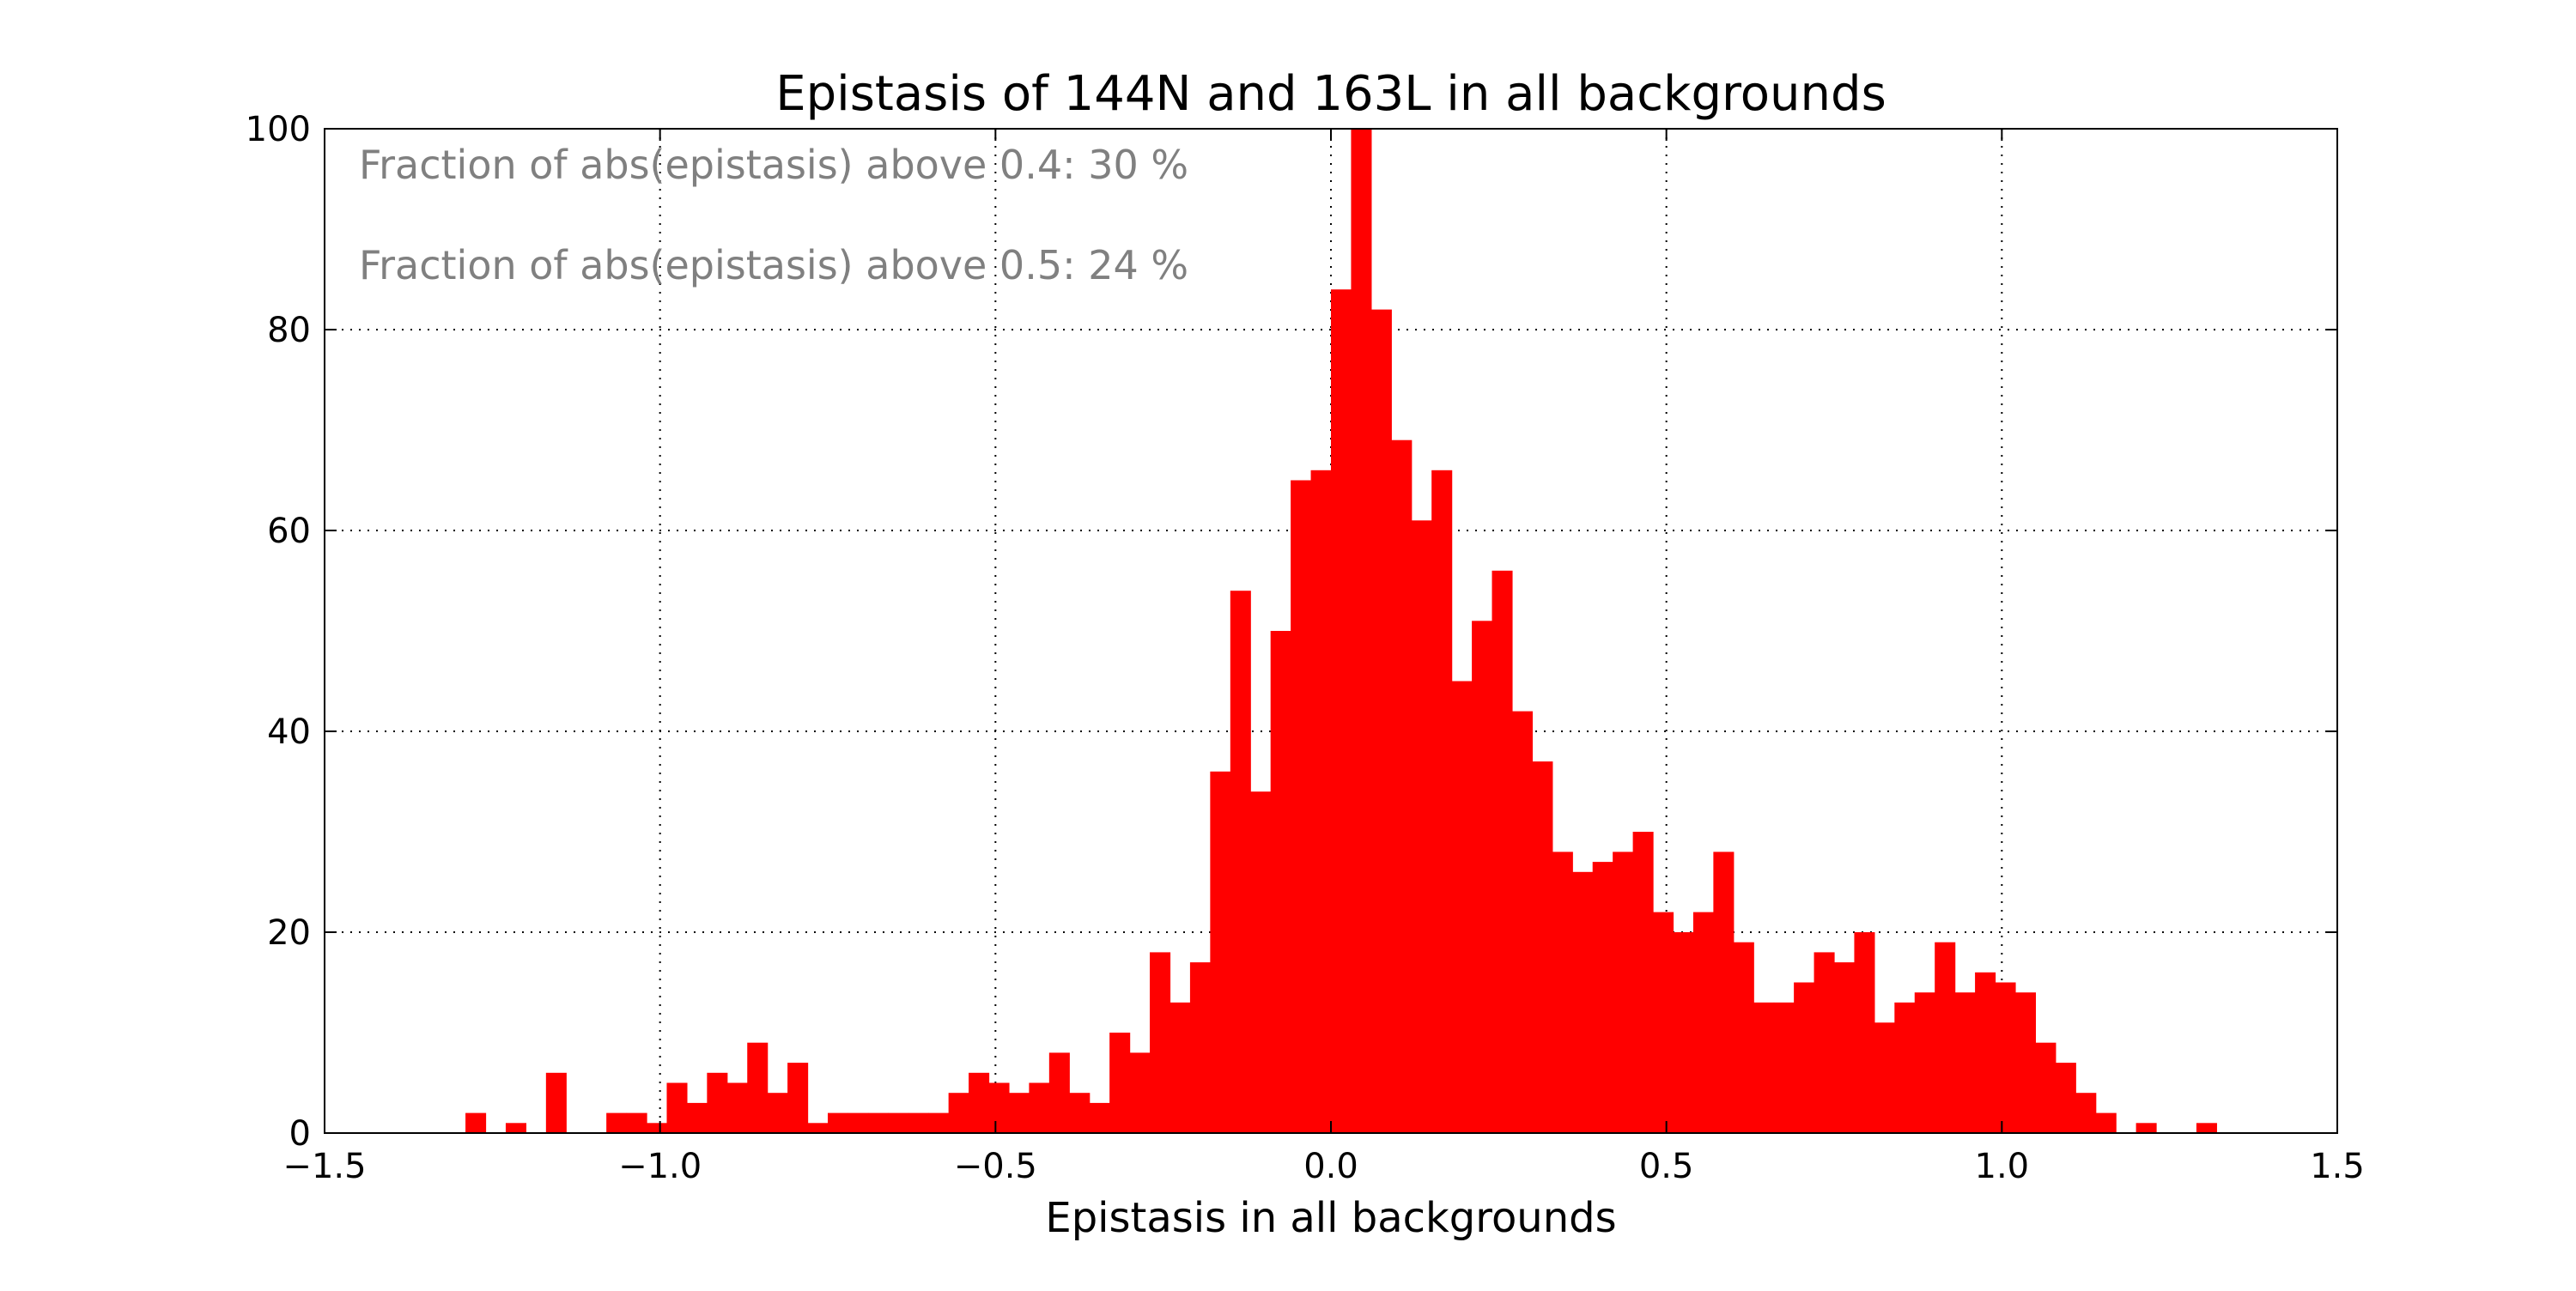 Image resolution: width=2576 pixels, height=1291 pixels. I want to click on x-tick-label: −1.5, so click(324, 1167).